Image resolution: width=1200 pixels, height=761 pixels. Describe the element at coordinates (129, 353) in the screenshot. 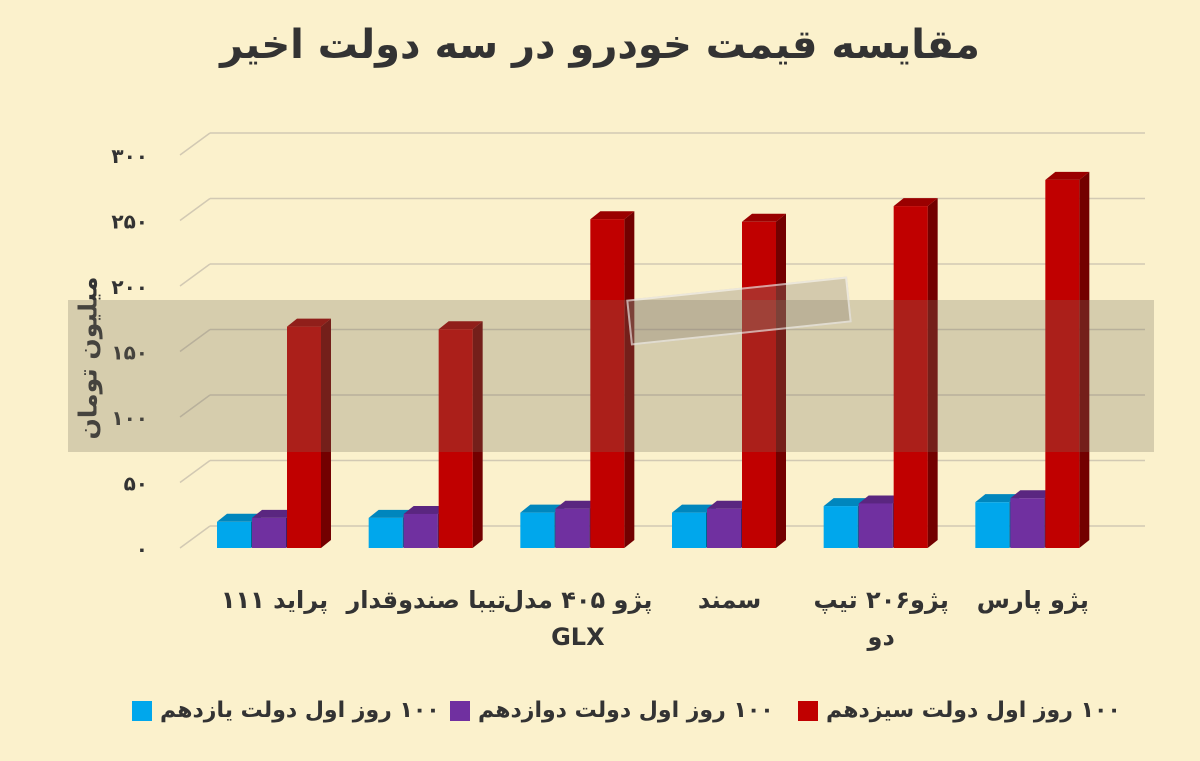

I see `y-tick-label: ۱۵۰` at that location.